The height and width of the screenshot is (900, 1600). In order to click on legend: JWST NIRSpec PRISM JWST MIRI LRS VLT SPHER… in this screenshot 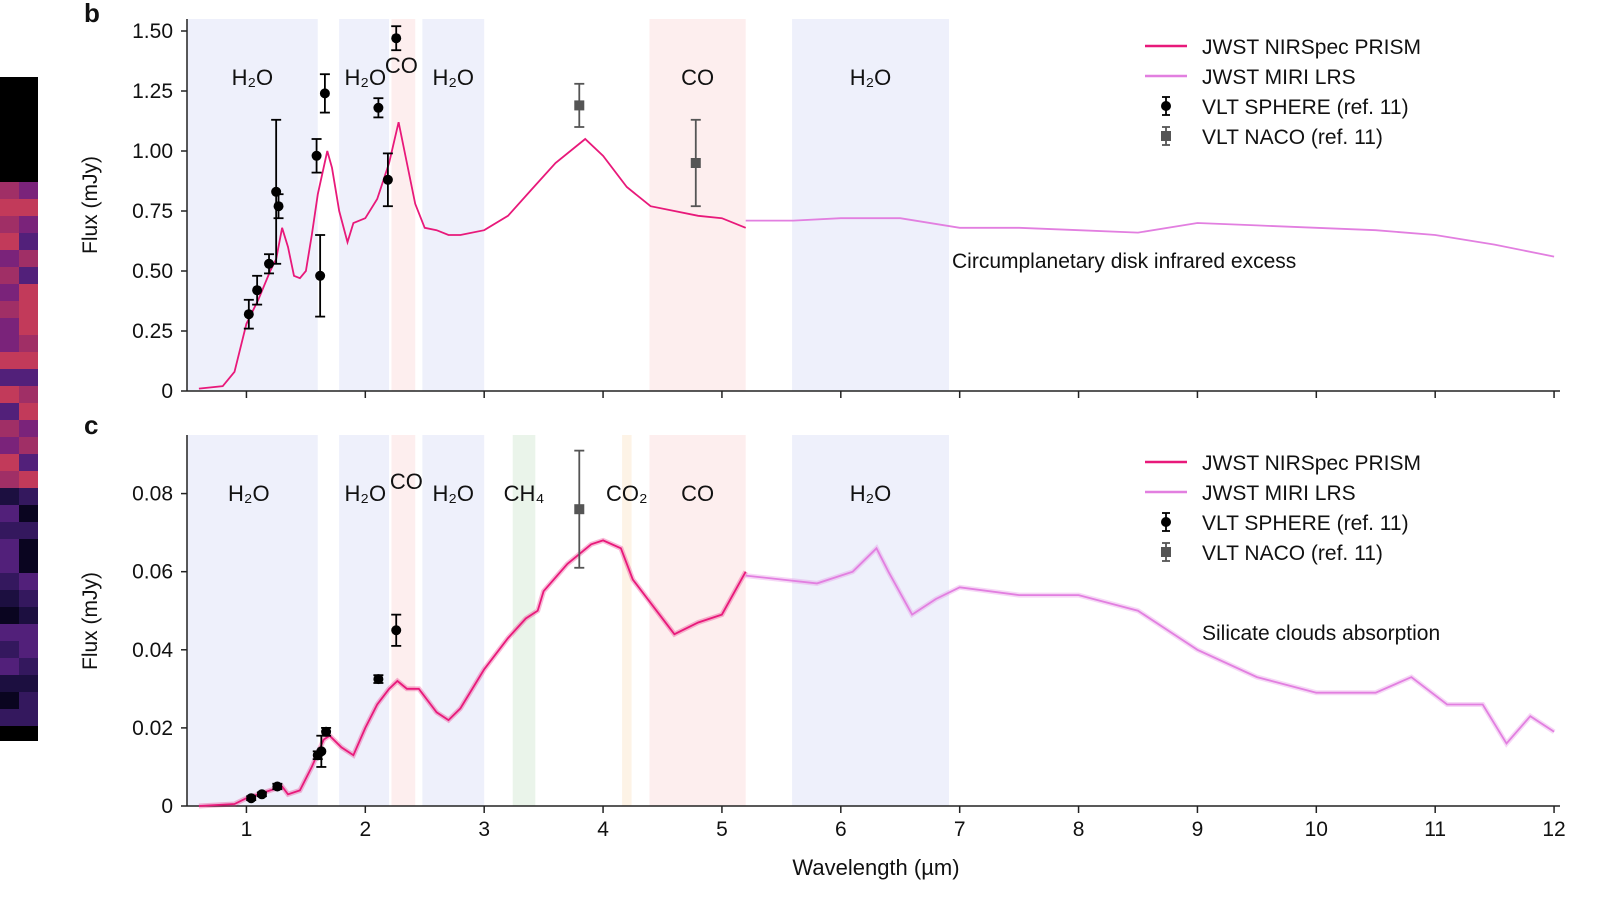, I will do `click(1283, 508)`.